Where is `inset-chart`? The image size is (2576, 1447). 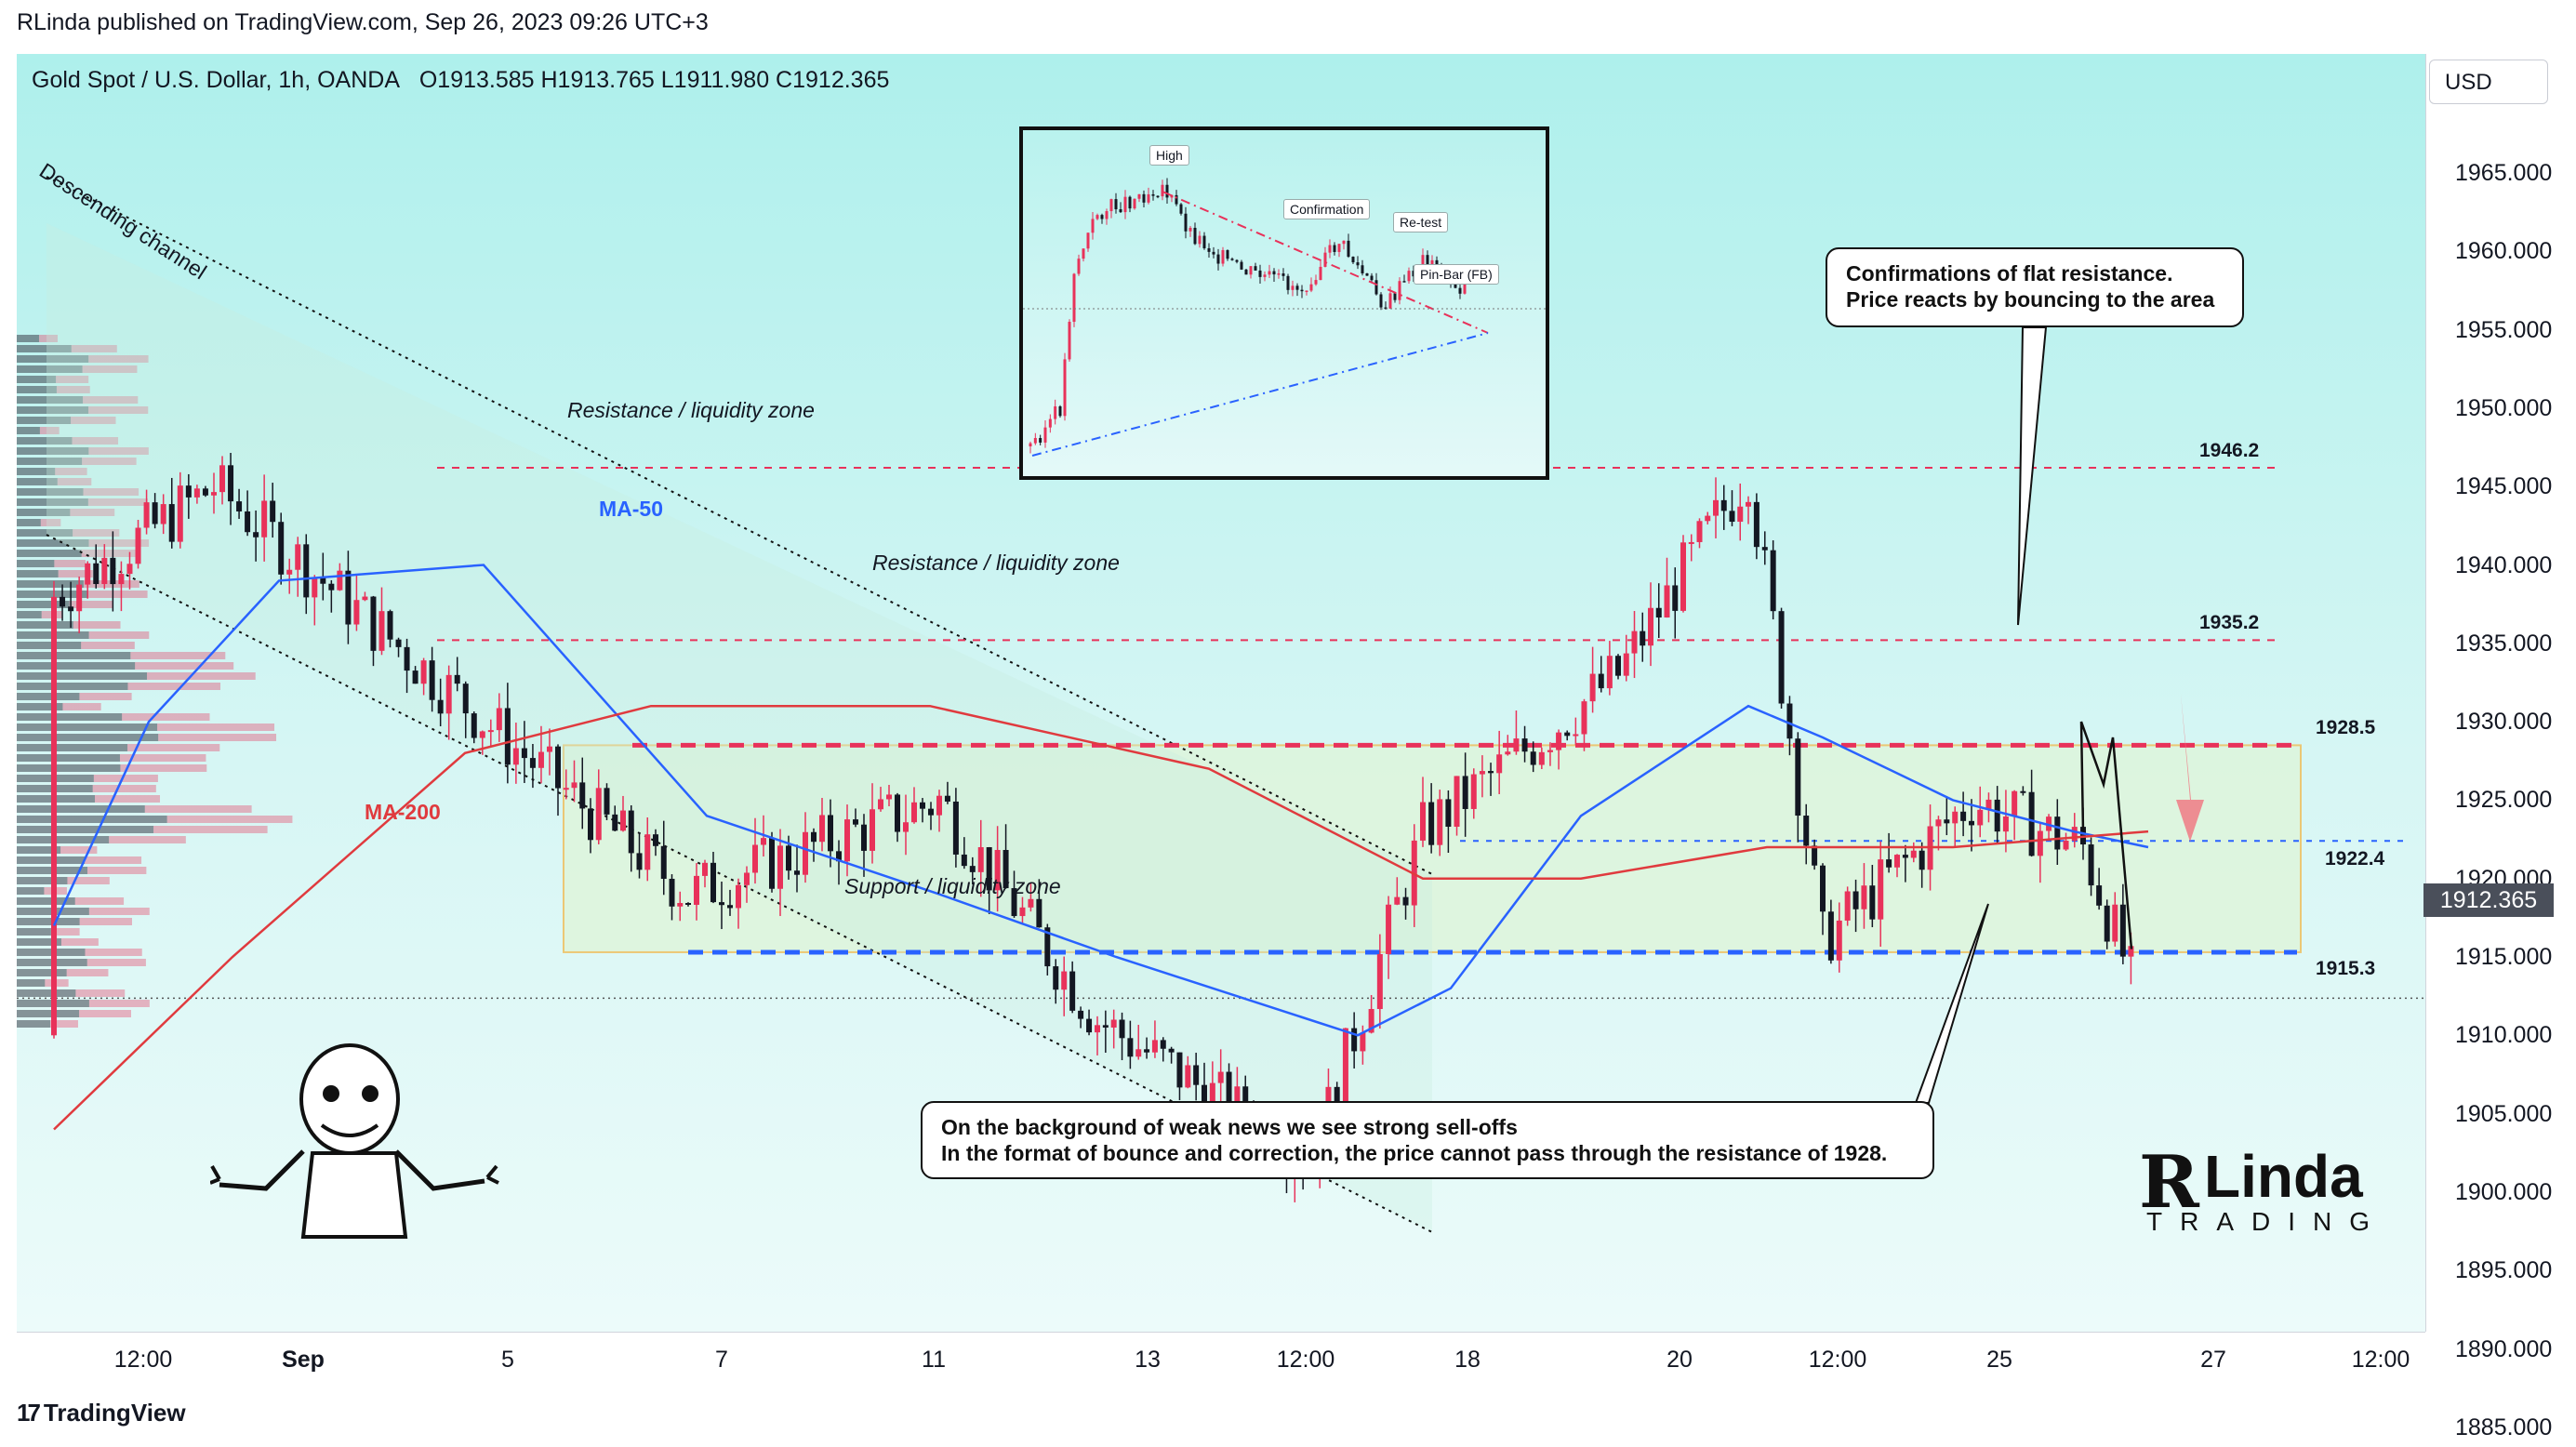
inset-chart is located at coordinates (1284, 317).